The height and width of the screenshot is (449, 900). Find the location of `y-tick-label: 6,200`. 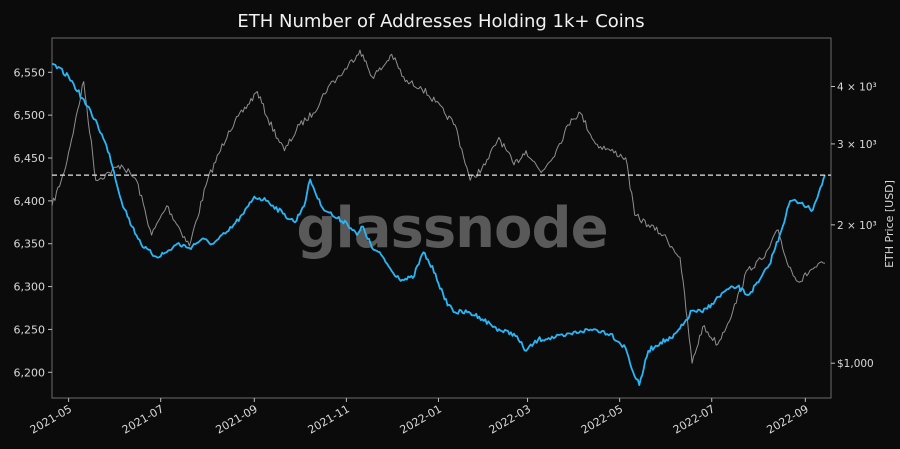

y-tick-label: 6,200 is located at coordinates (30, 372).